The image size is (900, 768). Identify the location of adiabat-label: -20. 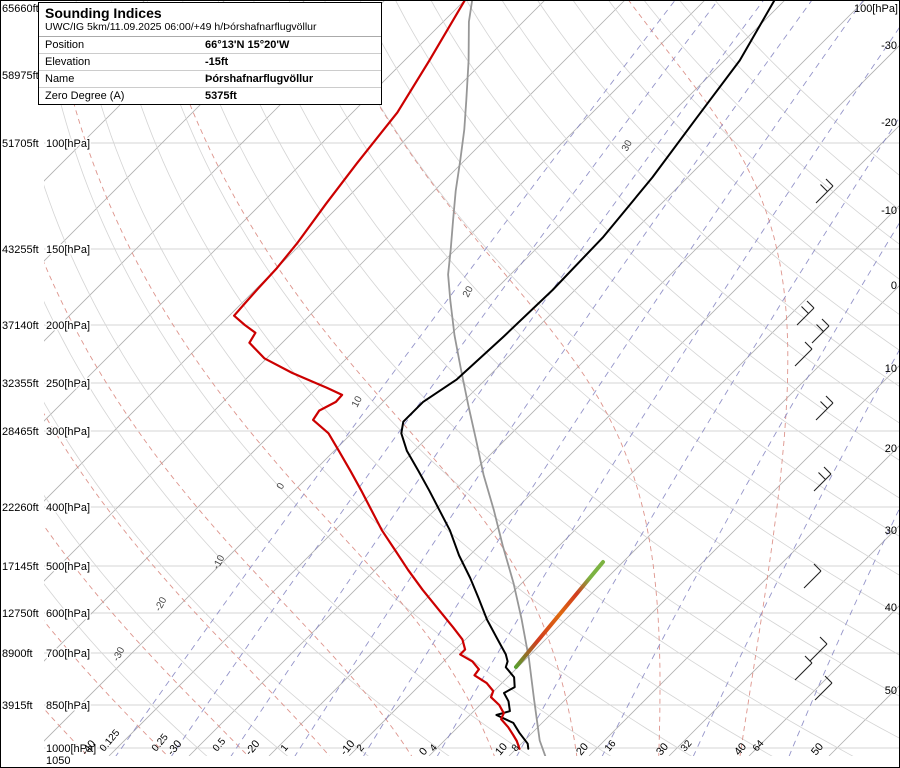
(161, 604).